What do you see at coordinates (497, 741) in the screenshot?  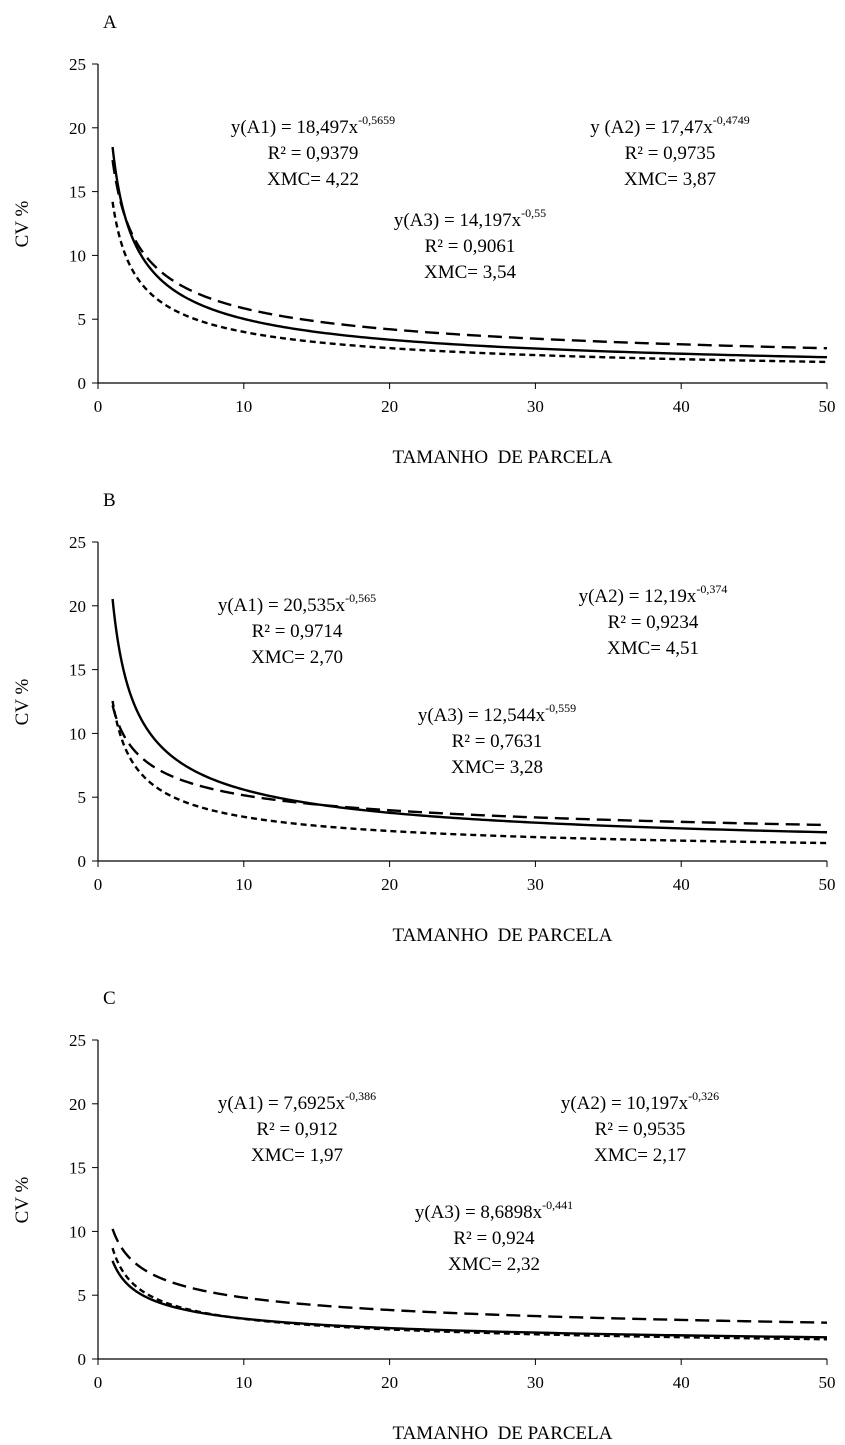 I see `r-squared-label: R² = 0,7631` at bounding box center [497, 741].